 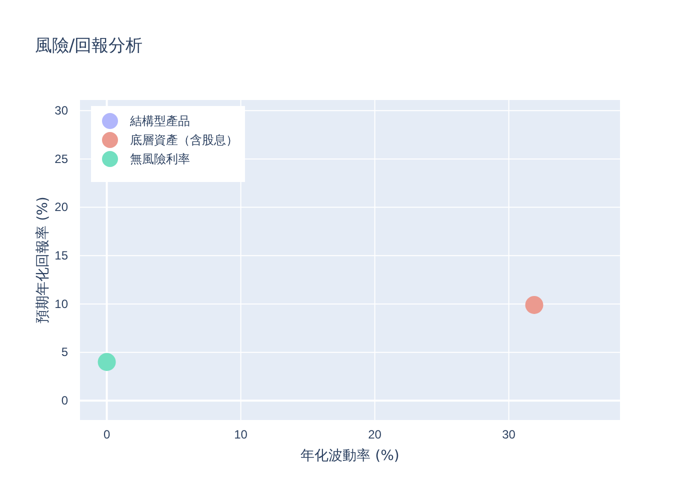 I want to click on x-tick-label: 20, so click(x=375, y=435).